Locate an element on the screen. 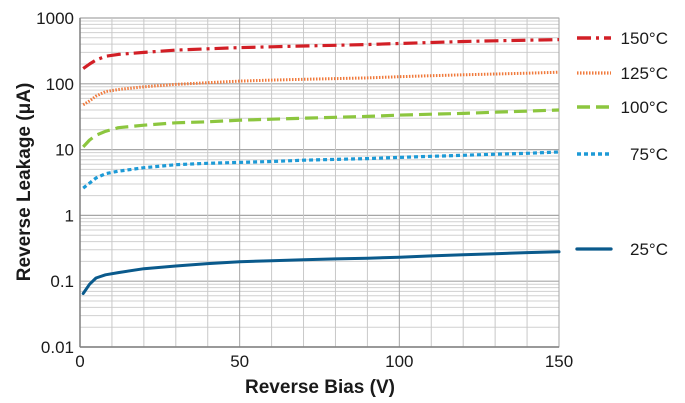  y-tick-label: 10 is located at coordinates (64, 150).